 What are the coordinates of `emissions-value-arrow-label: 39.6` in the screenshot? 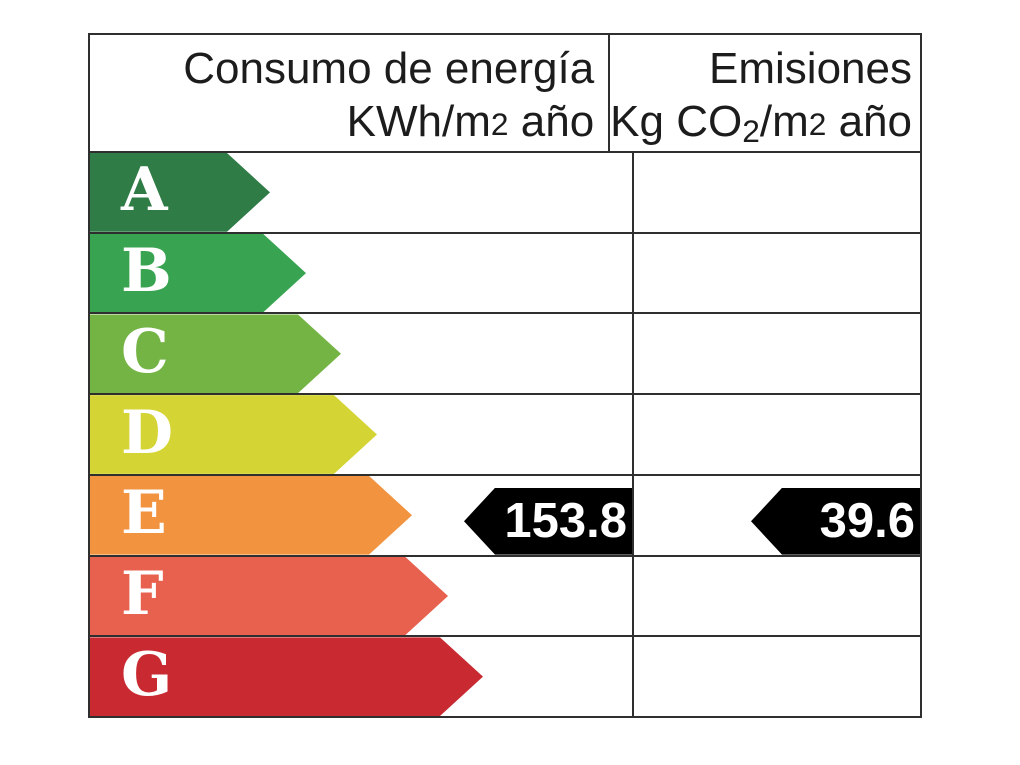 It's located at (867, 520).